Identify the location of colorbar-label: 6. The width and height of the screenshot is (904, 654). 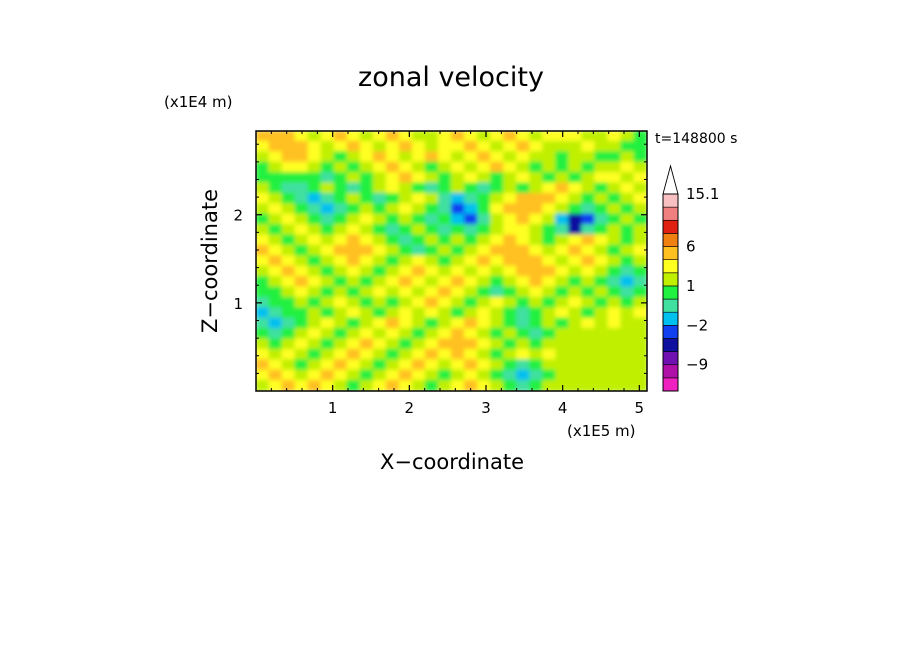
(691, 247).